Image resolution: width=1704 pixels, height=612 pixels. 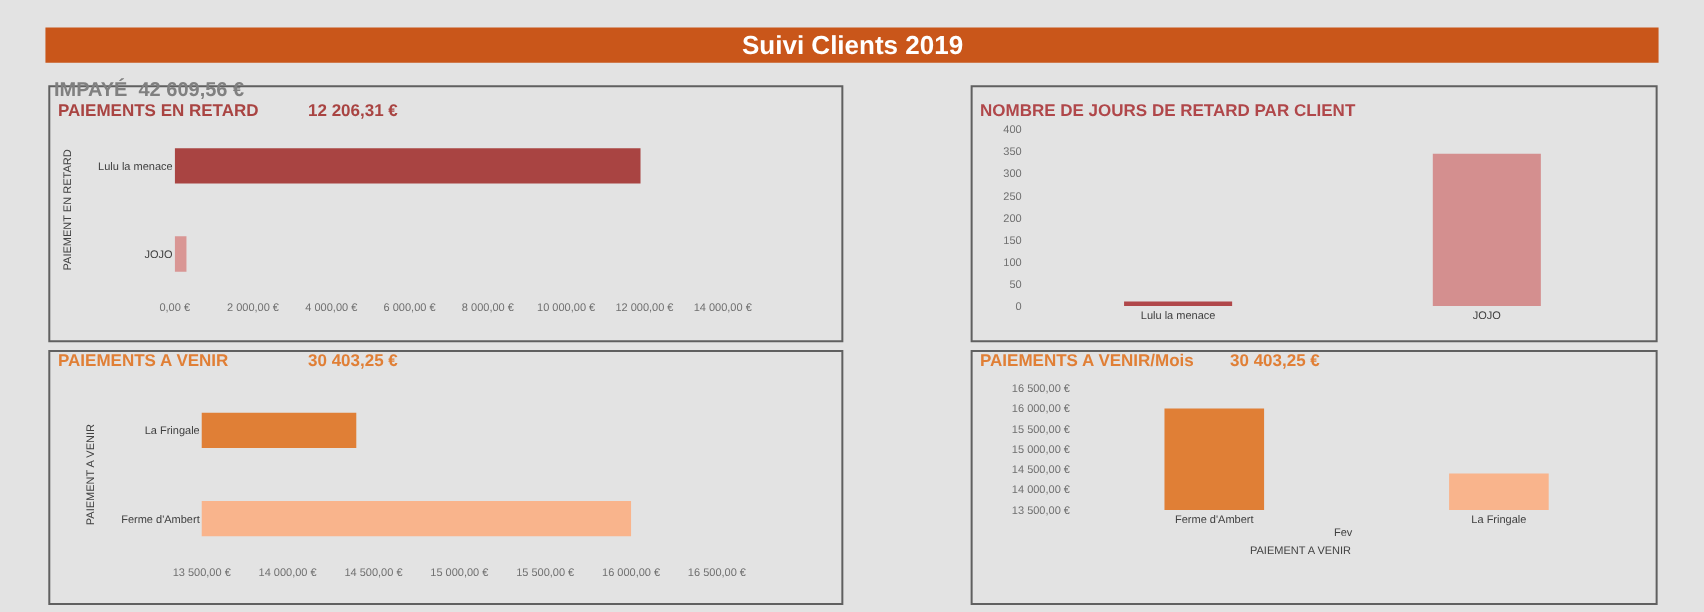 I want to click on chart-title: NOMBRE DE JOURS DE RETARD PAR CLIENT, so click(x=1168, y=110).